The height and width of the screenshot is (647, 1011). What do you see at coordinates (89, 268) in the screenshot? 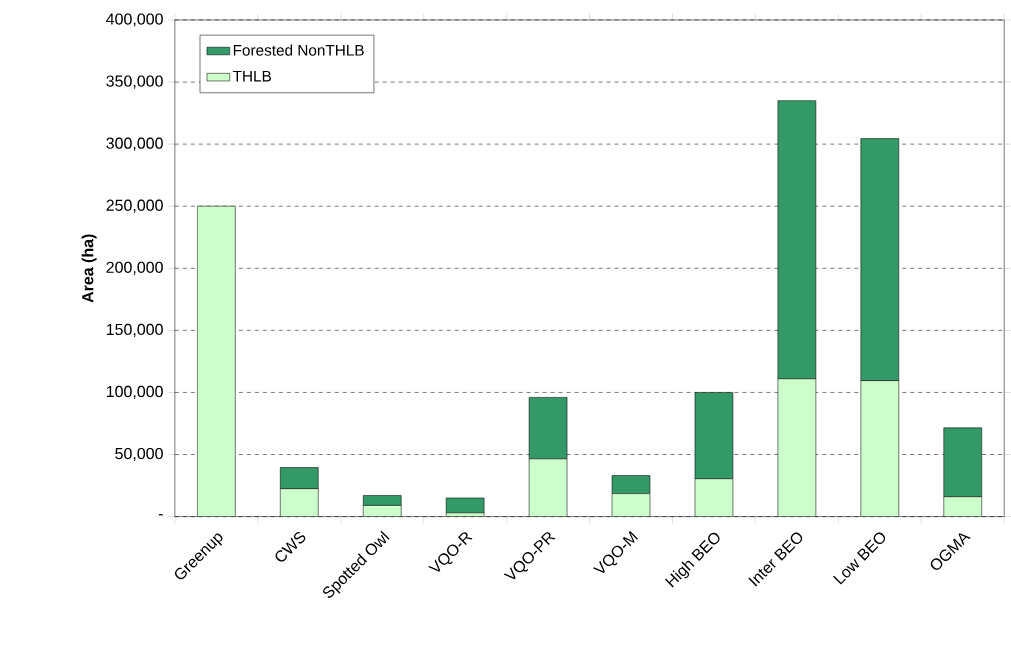
I see `y-axis-title: Area (ha)` at bounding box center [89, 268].